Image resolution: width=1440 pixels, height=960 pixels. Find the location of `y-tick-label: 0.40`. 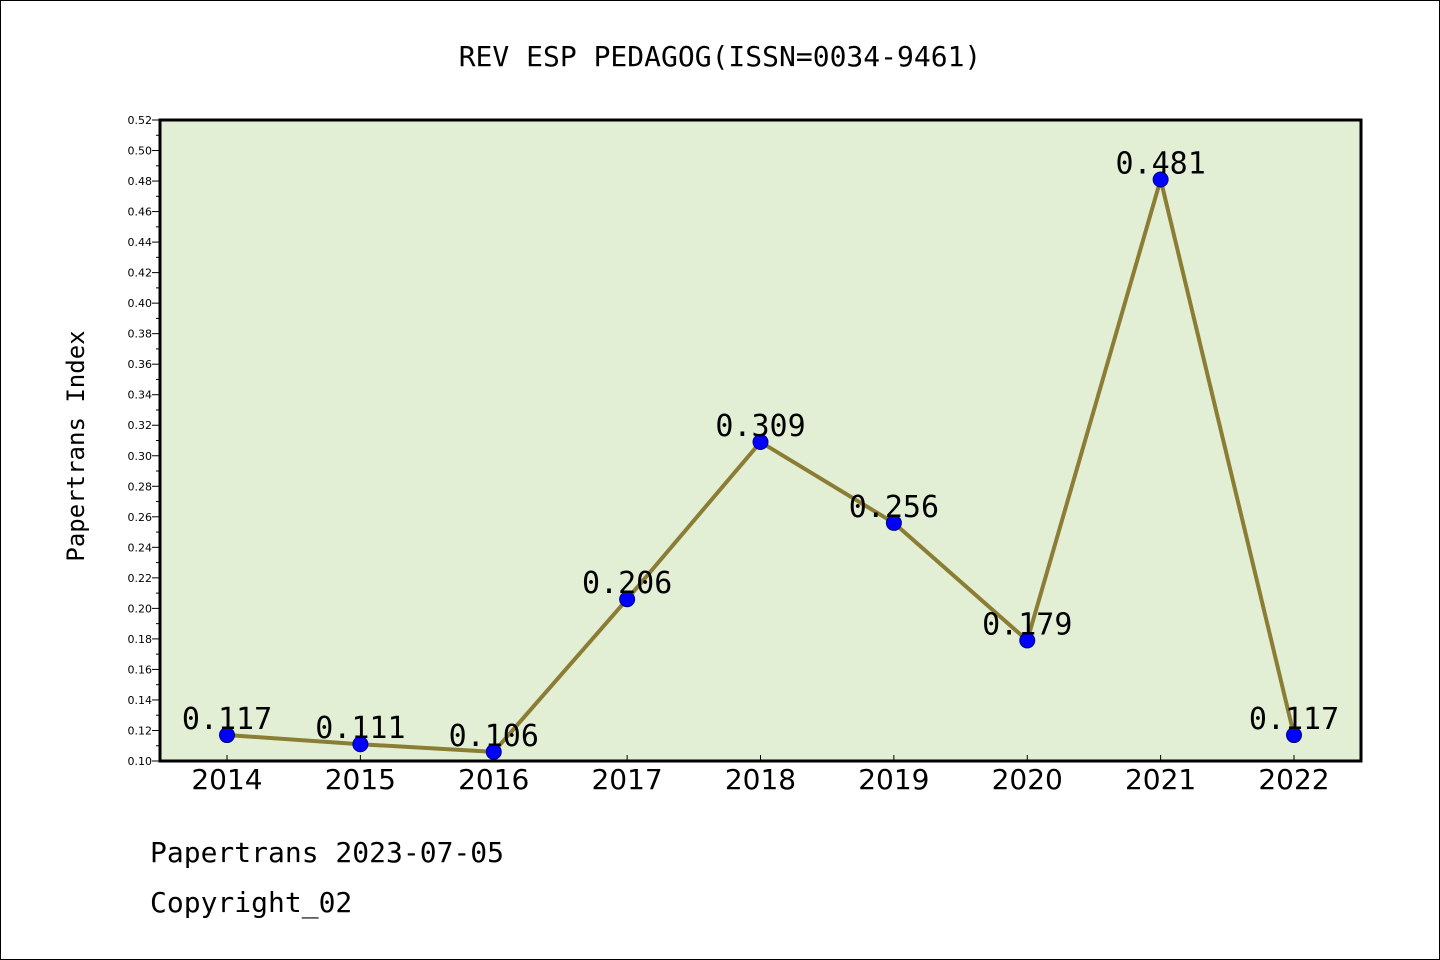

y-tick-label: 0.40 is located at coordinates (140, 303).